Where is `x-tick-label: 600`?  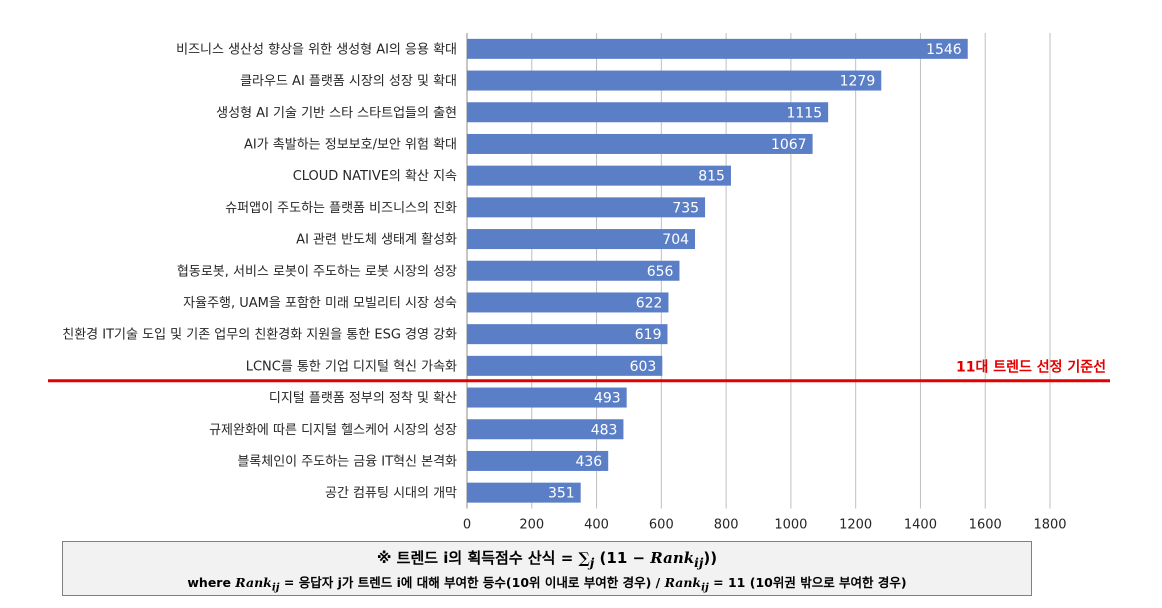
x-tick-label: 600 is located at coordinates (661, 525).